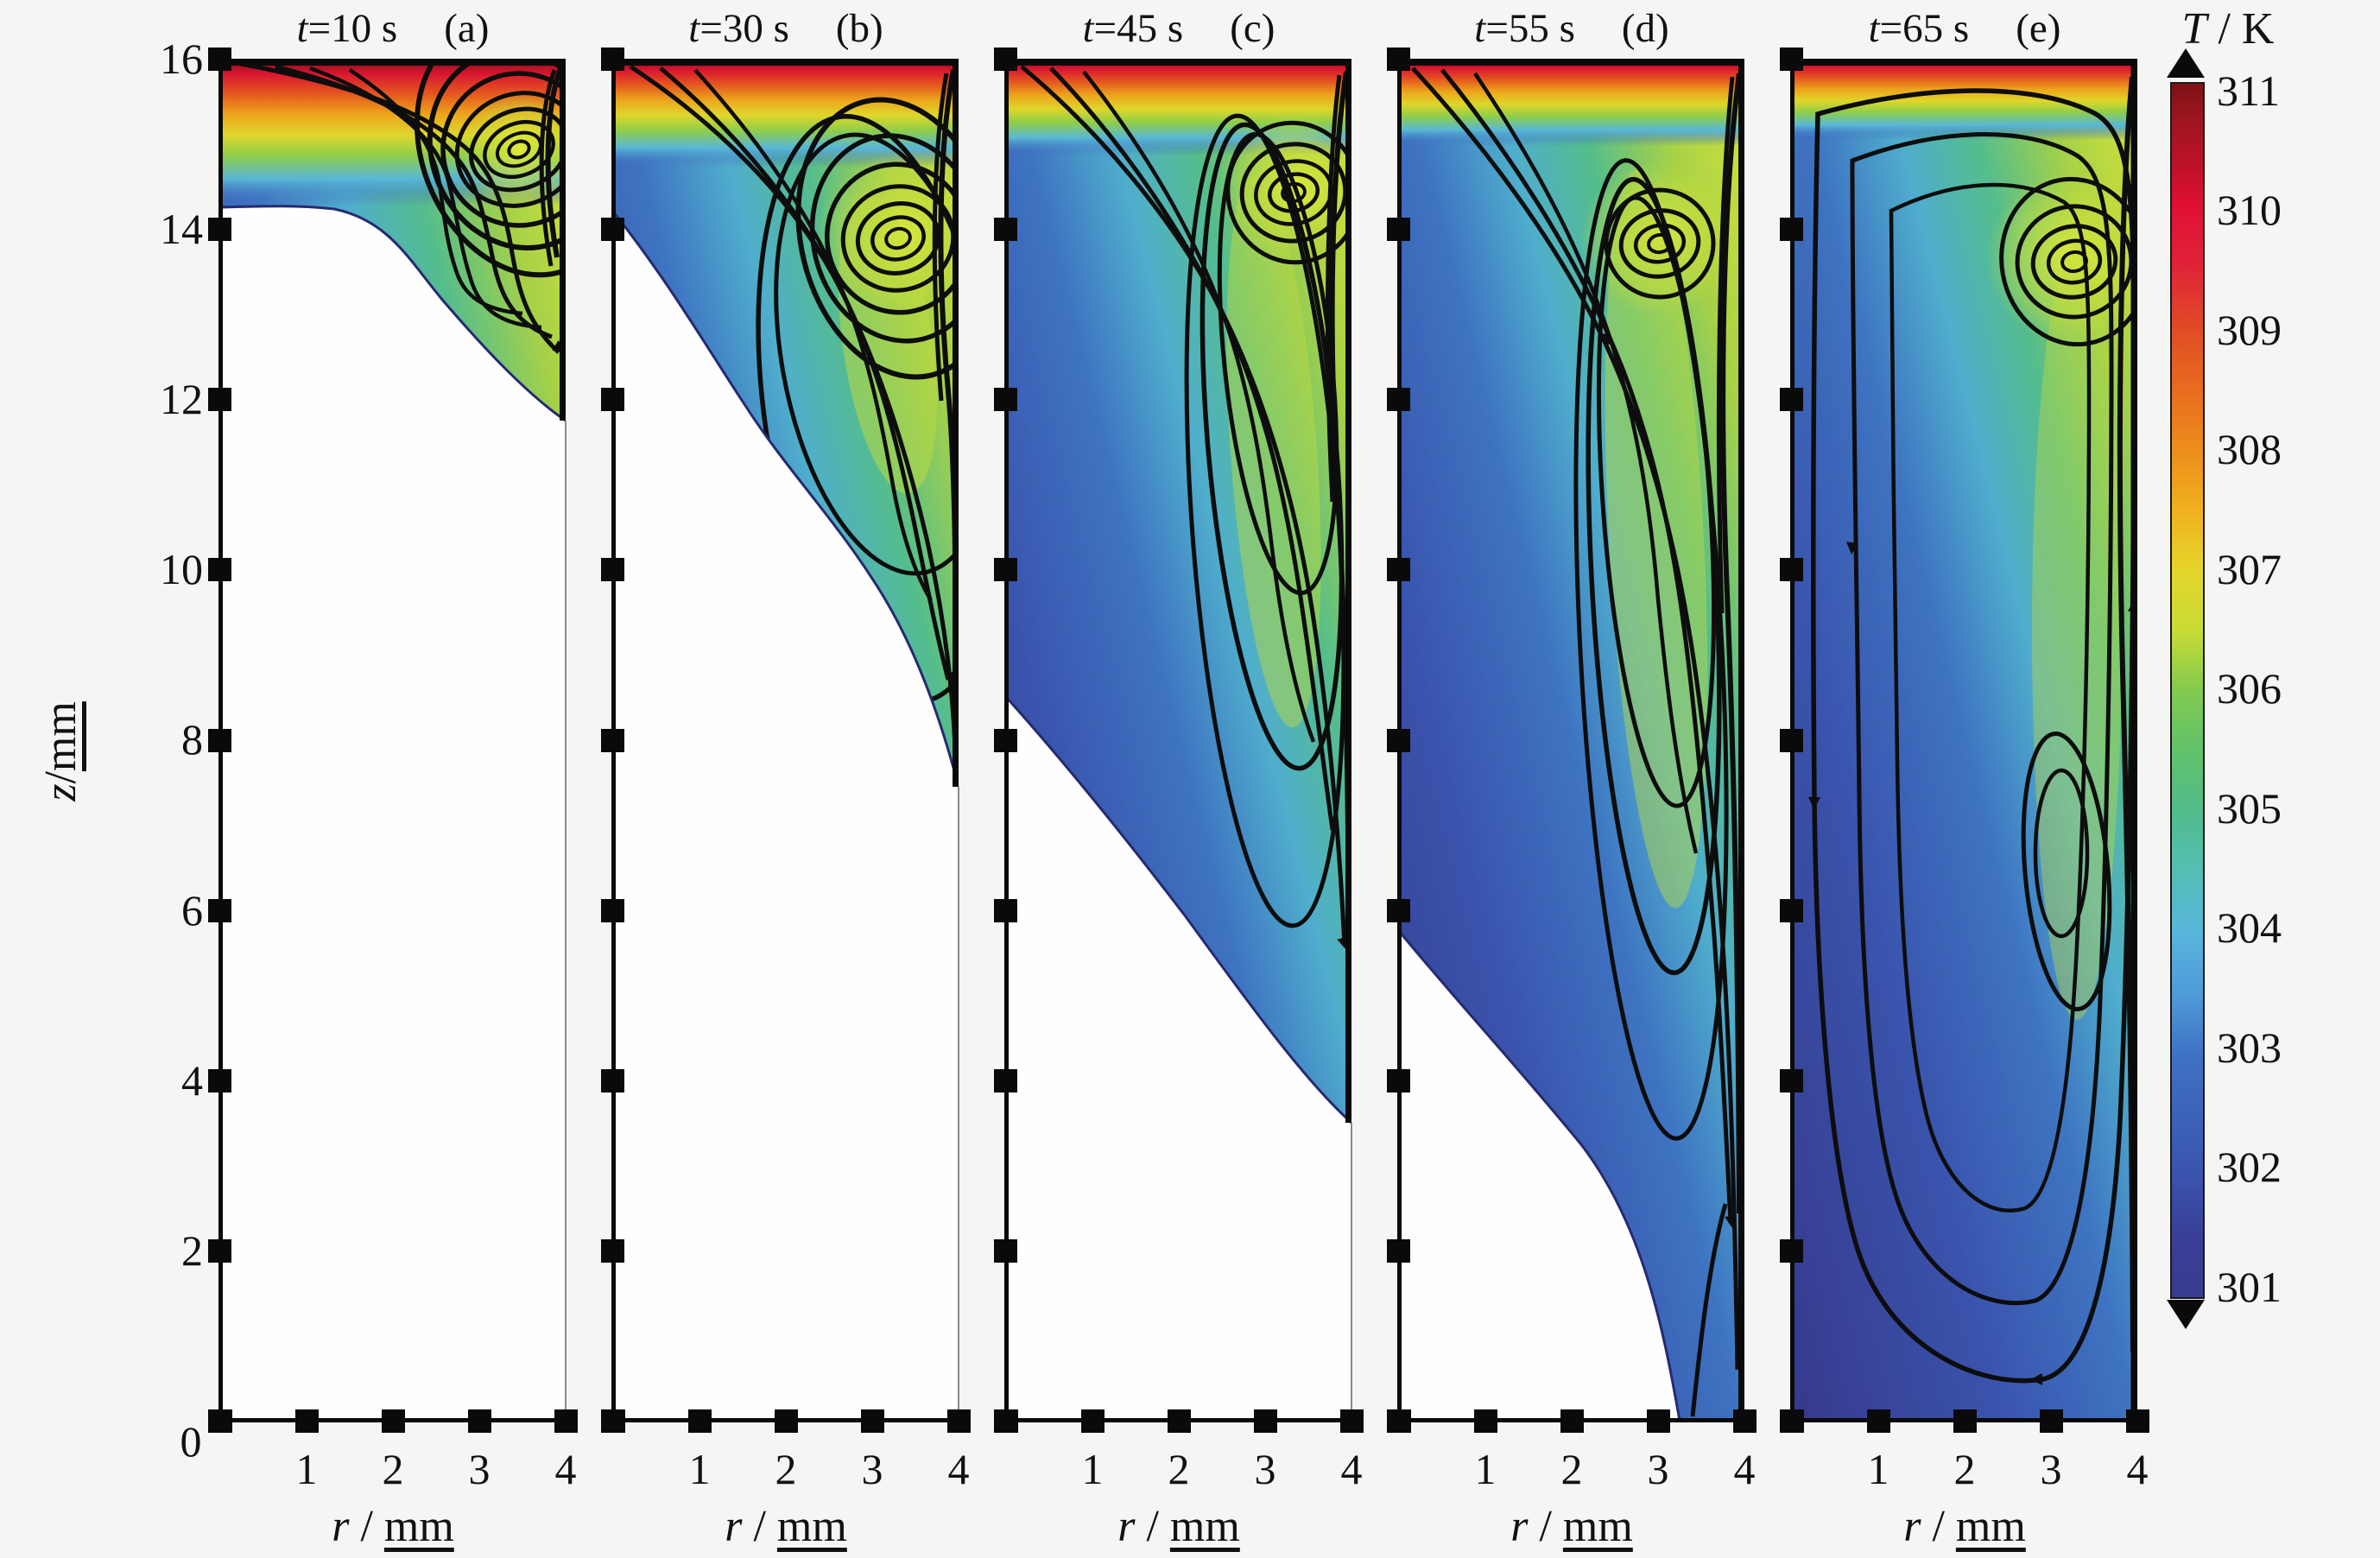 This screenshot has width=2380, height=1558. Describe the element at coordinates (2249, 809) in the screenshot. I see `colorbar-tick-305: 305` at that location.